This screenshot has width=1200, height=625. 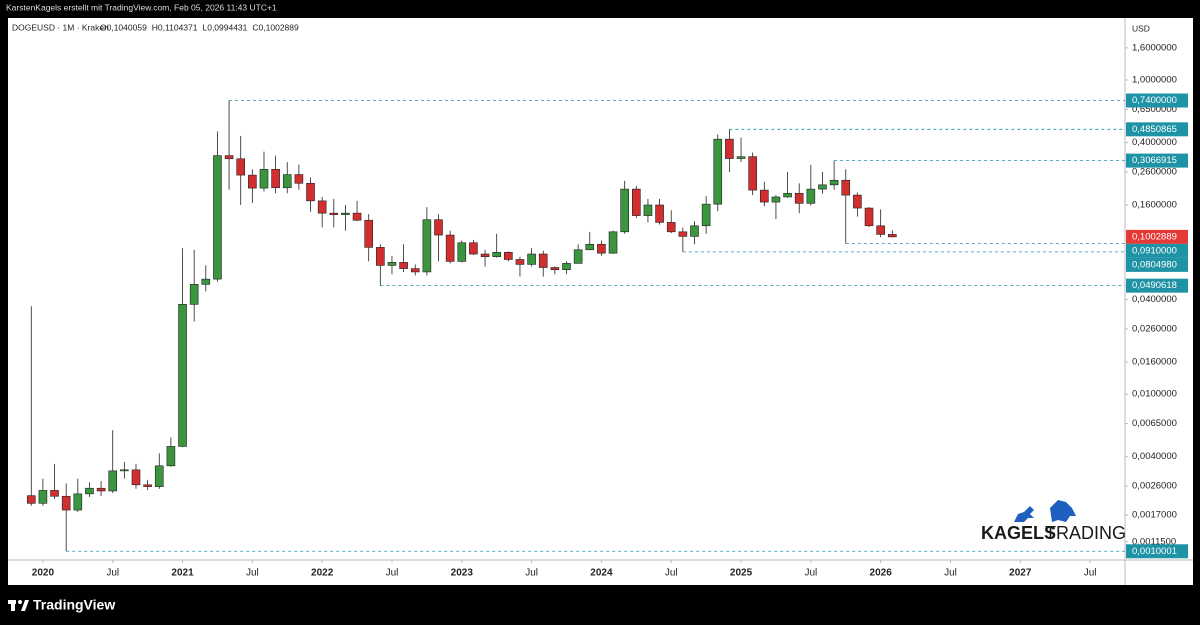 What do you see at coordinates (18, 605) in the screenshot?
I see `footer-logo` at bounding box center [18, 605].